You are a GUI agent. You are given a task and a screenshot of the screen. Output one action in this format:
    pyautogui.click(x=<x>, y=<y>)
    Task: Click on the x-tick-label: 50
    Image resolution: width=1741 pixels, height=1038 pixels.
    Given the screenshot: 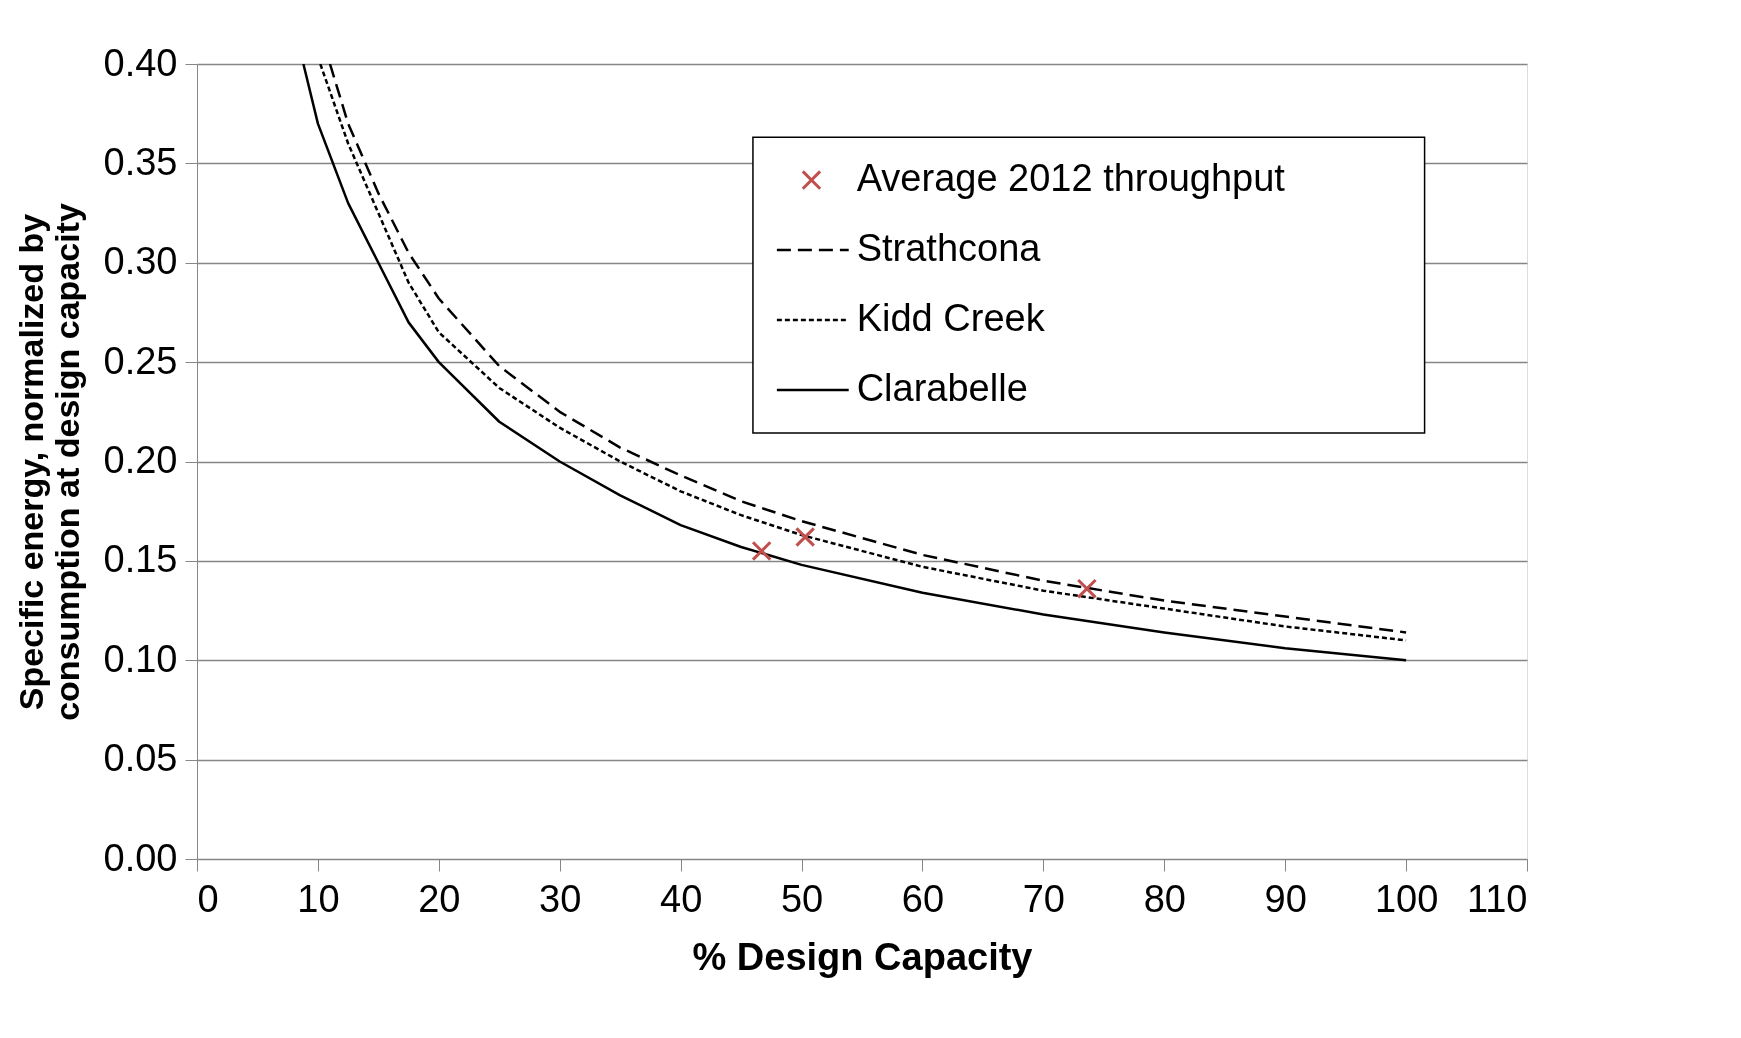 What is the action you would take?
    pyautogui.click(x=802, y=898)
    